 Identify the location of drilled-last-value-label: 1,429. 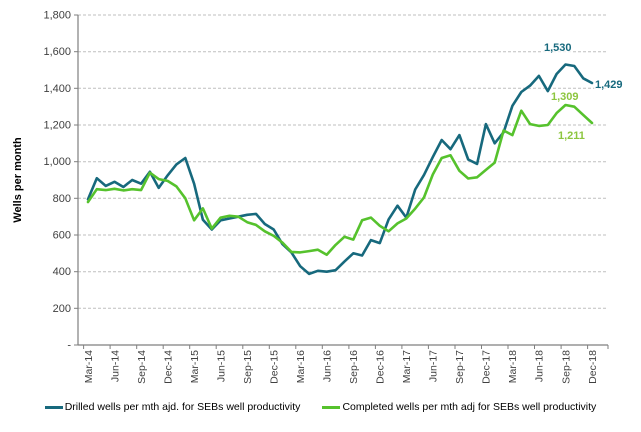
(609, 85).